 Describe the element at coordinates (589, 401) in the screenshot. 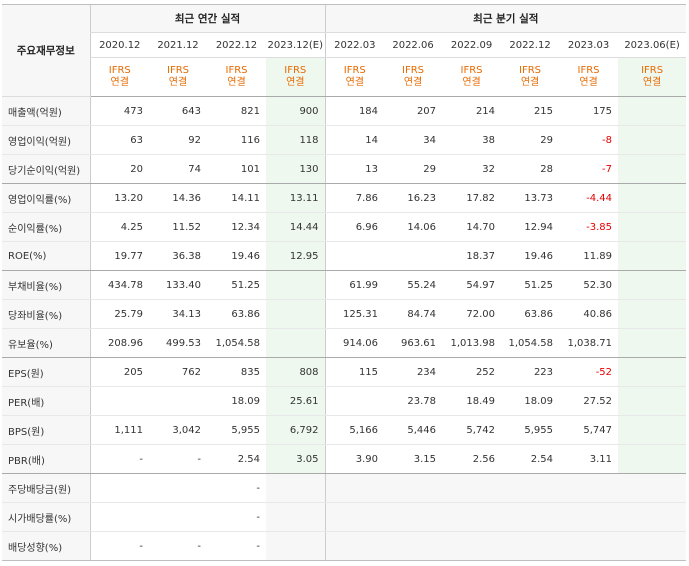

I see `value-cell: 27.52` at that location.